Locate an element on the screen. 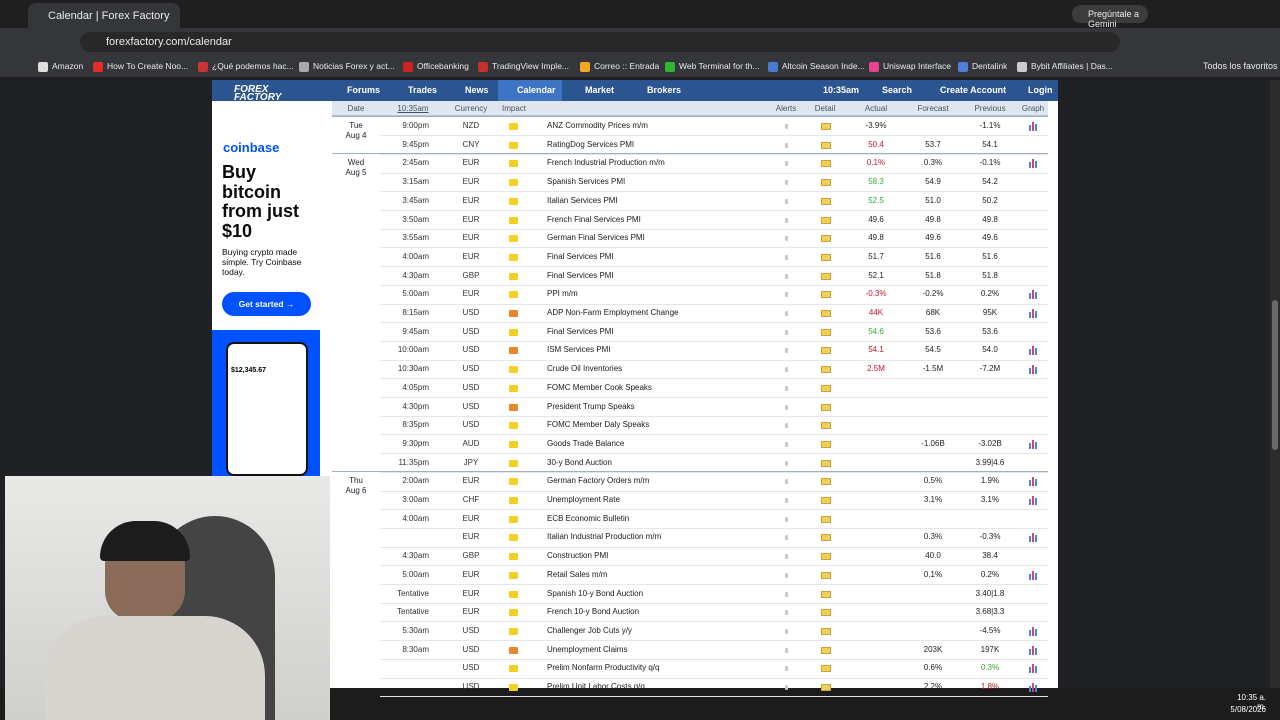 The width and height of the screenshot is (1280, 720). event-title: German Final Services PMI is located at coordinates (596, 238).